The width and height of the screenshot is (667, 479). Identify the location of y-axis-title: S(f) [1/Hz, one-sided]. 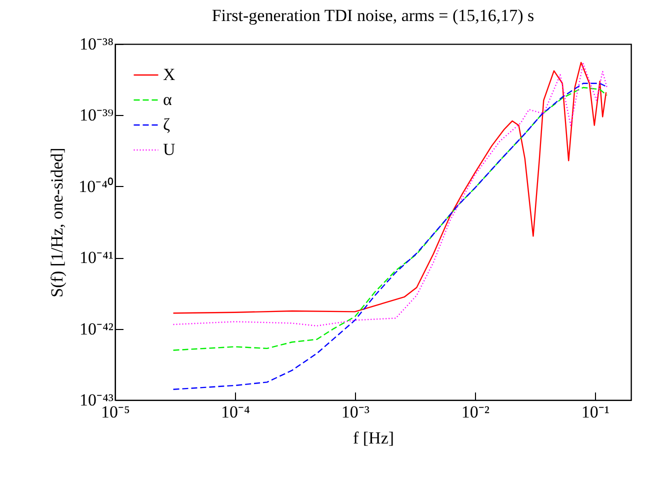
(57, 223).